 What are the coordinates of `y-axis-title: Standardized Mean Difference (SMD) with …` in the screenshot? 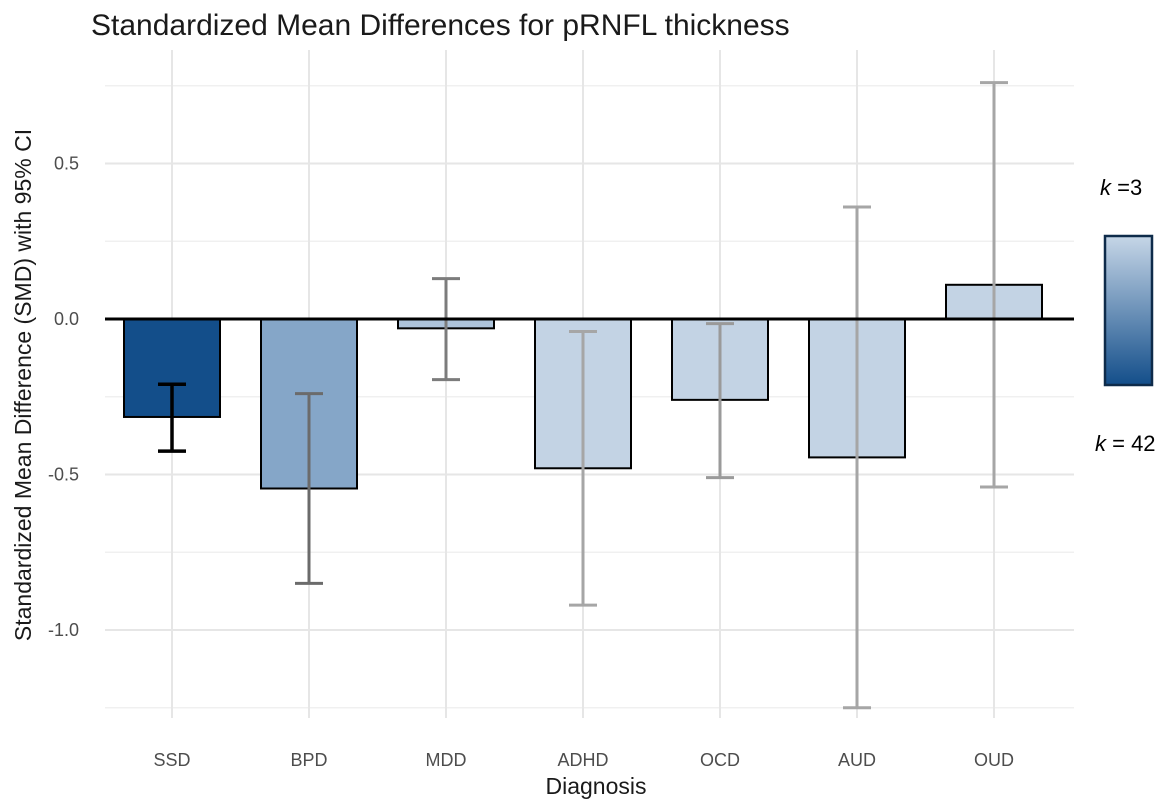 It's located at (23, 385).